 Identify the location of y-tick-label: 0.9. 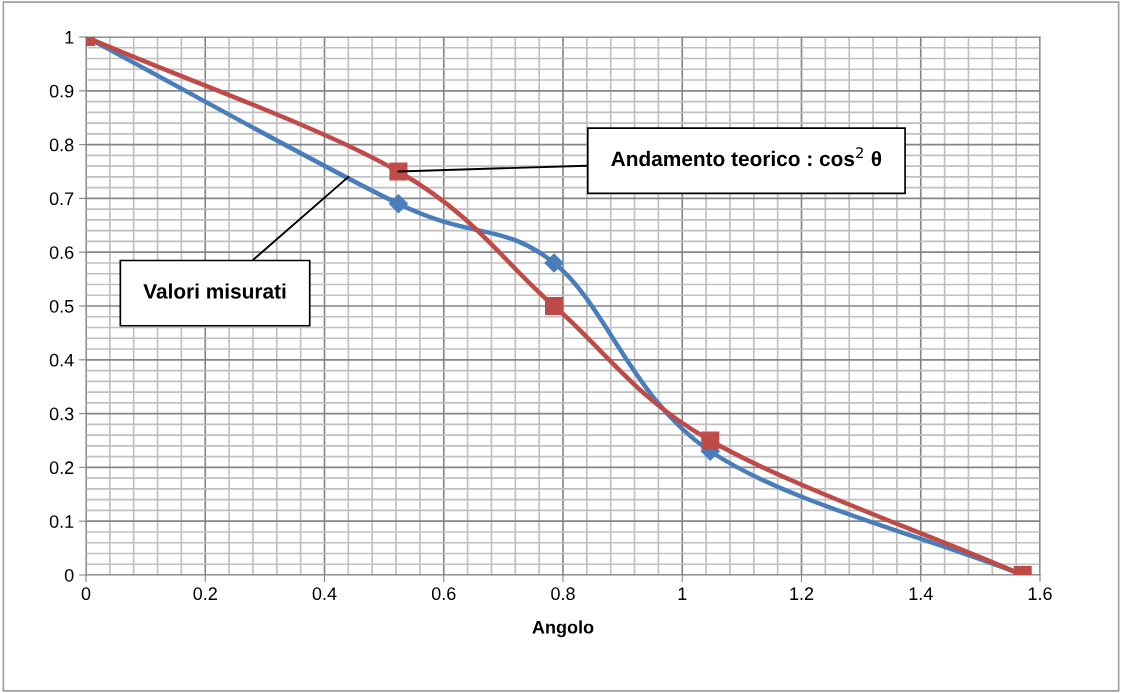
(61, 91).